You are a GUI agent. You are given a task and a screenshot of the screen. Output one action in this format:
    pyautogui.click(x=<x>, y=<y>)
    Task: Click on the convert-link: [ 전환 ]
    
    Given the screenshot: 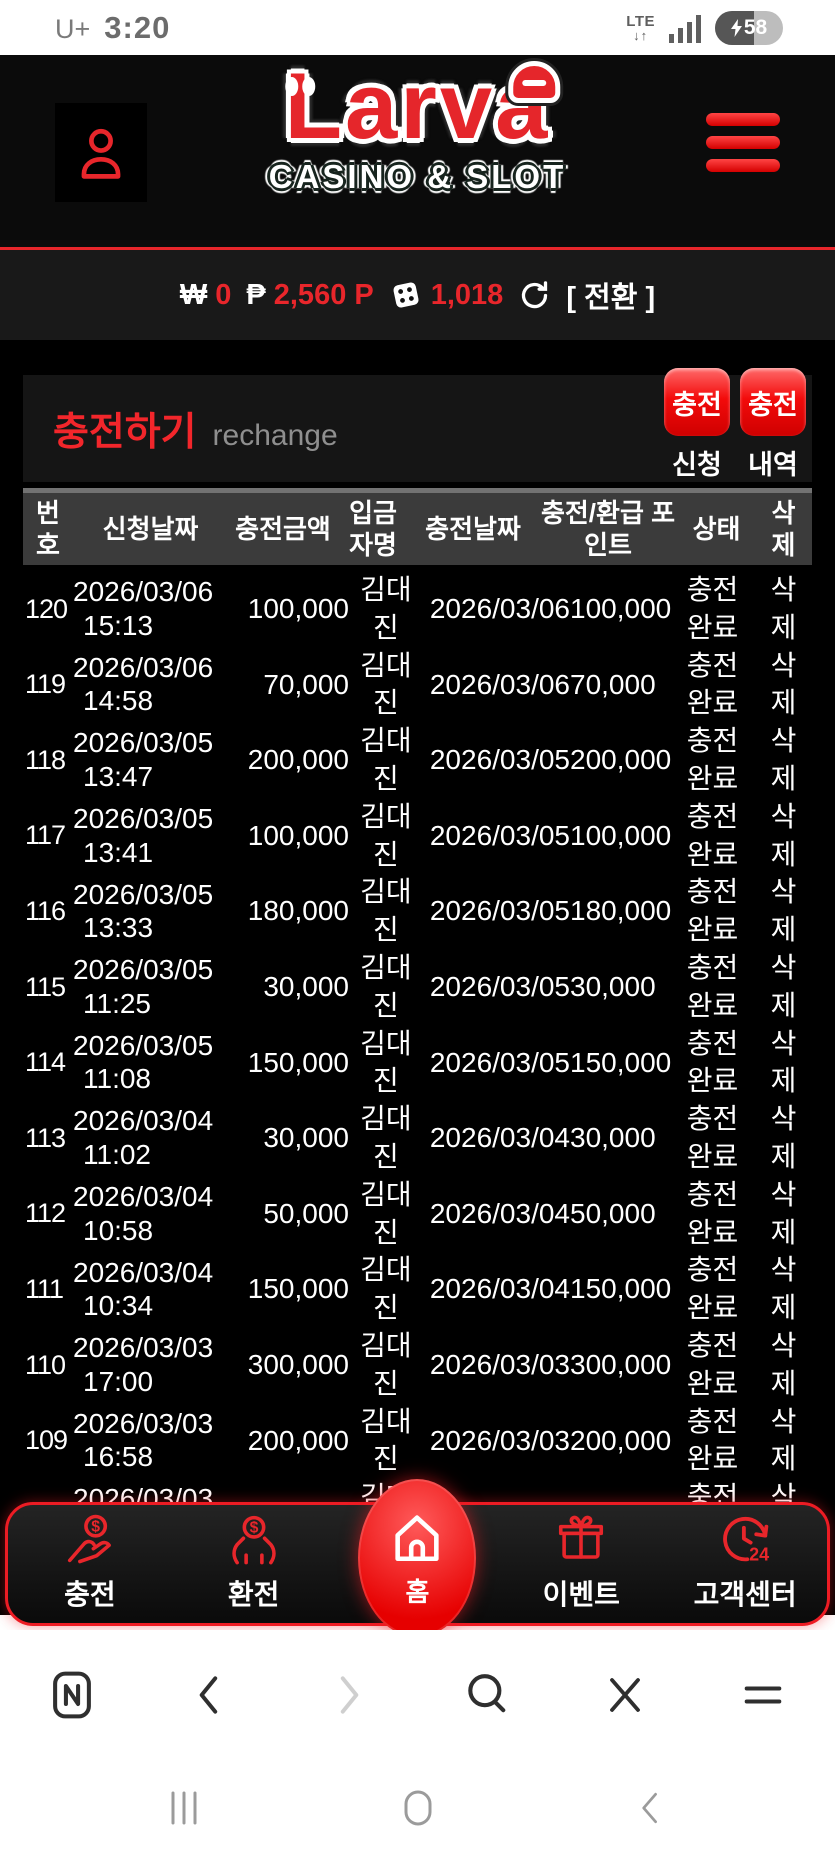 What is the action you would take?
    pyautogui.click(x=611, y=298)
    